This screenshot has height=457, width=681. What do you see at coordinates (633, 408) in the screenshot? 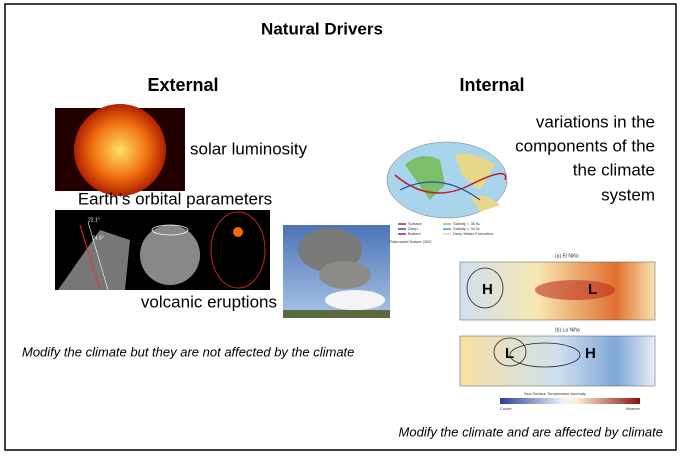
I see `colorbar-end: Warmer` at bounding box center [633, 408].